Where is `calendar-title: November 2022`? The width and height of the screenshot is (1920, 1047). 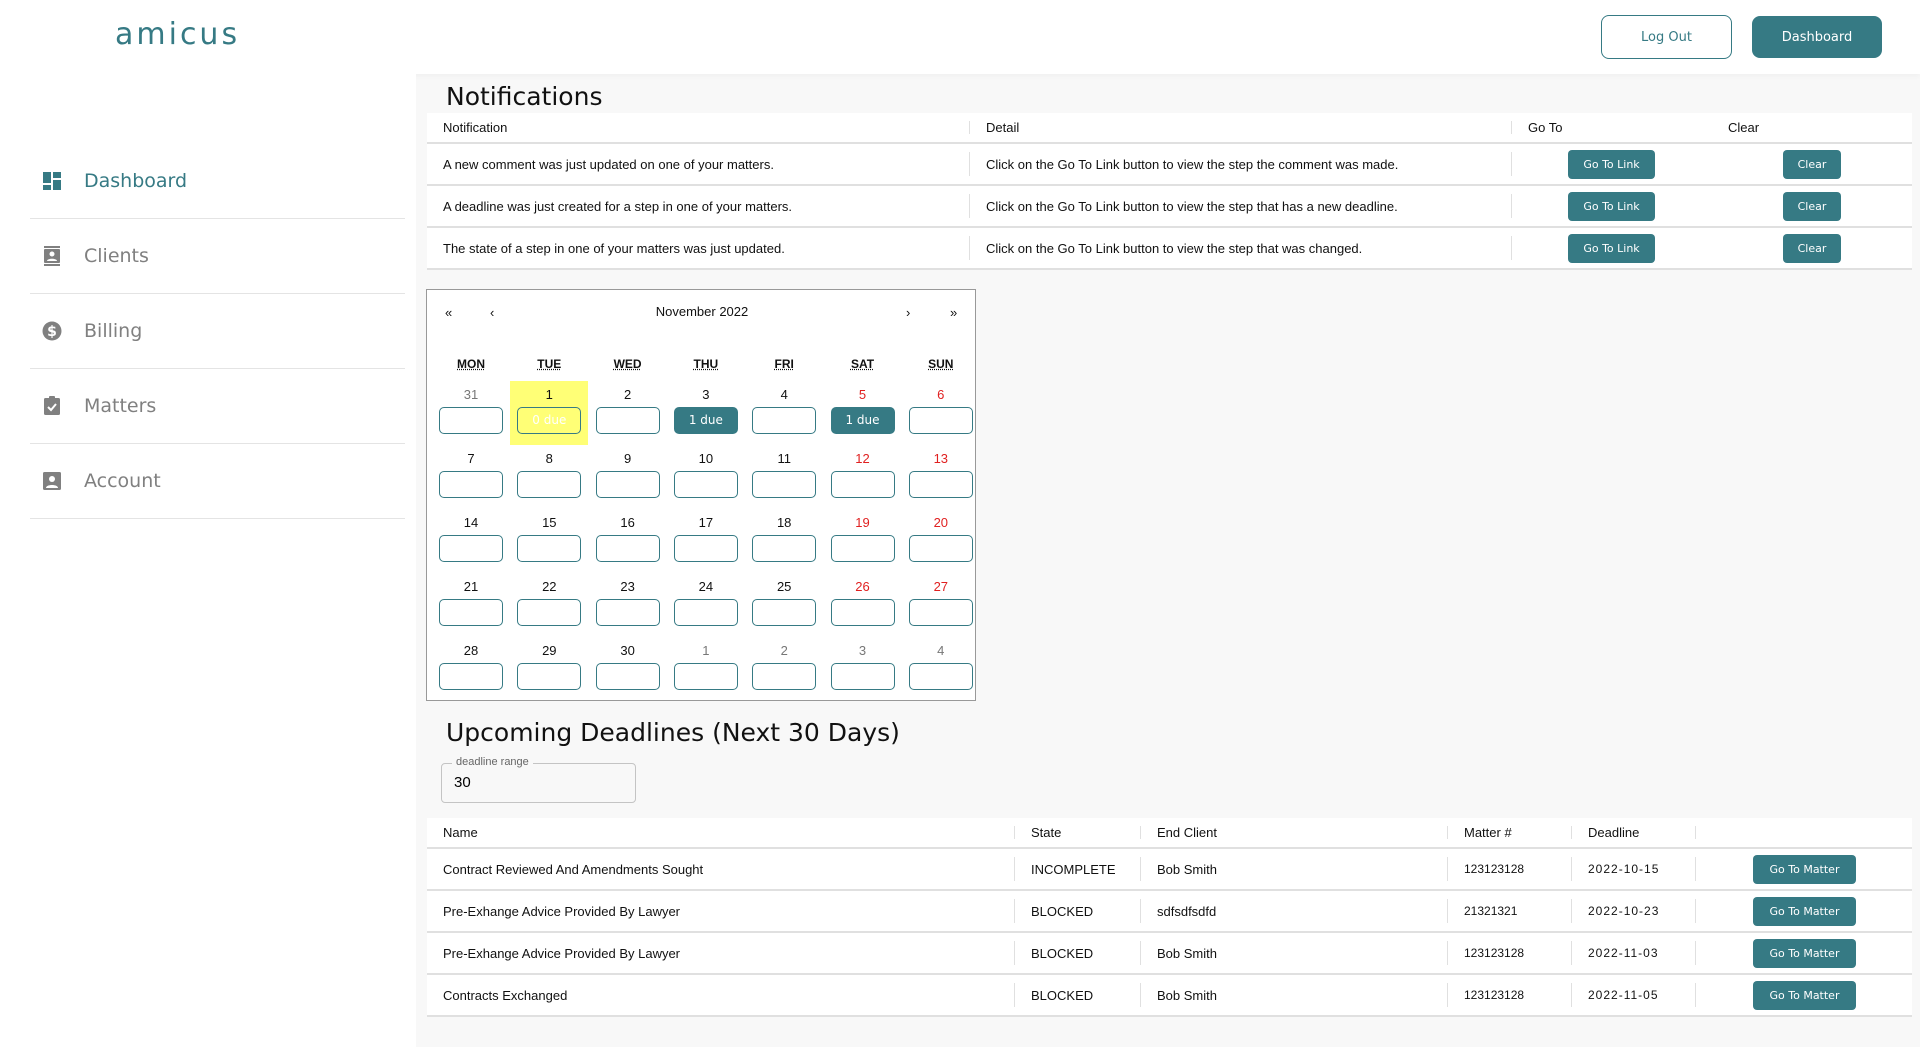 calendar-title: November 2022 is located at coordinates (702, 311).